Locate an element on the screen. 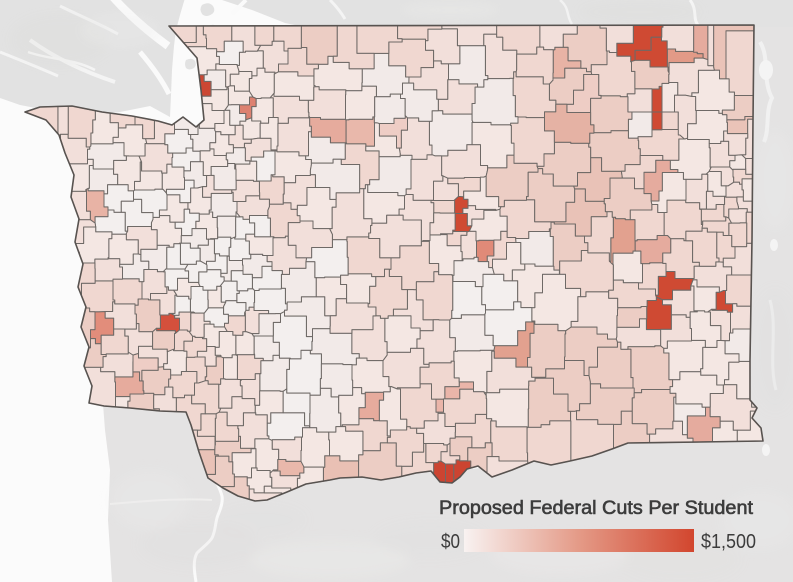  svg-text: $1,500 is located at coordinates (728, 542).